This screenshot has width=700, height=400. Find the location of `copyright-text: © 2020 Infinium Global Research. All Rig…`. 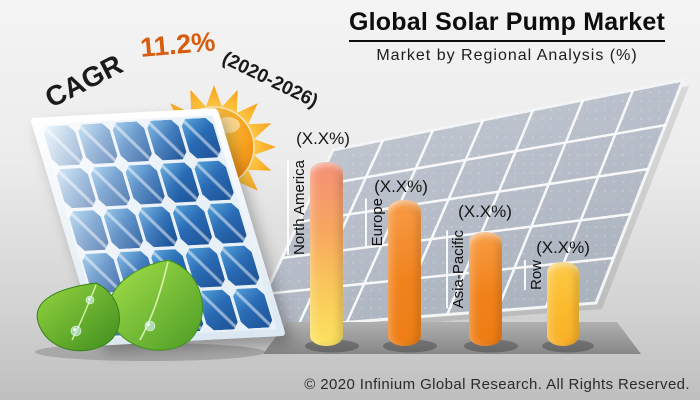

copyright-text: © 2020 Infinium Global Research. All Rig… is located at coordinates (497, 384).